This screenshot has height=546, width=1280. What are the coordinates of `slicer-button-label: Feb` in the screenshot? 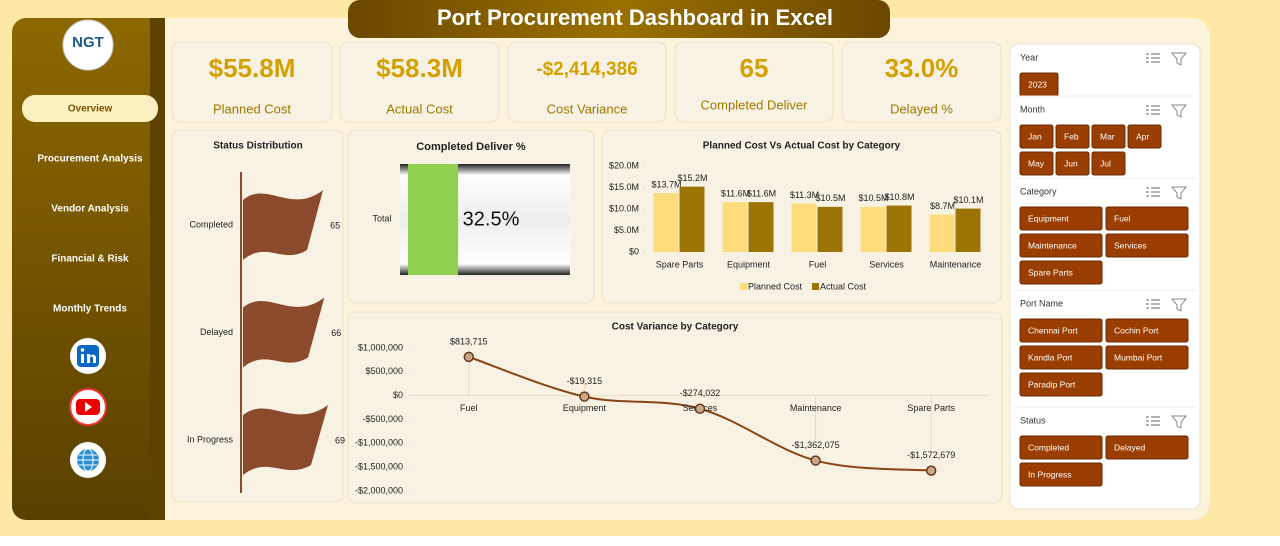 It's located at (1071, 136).